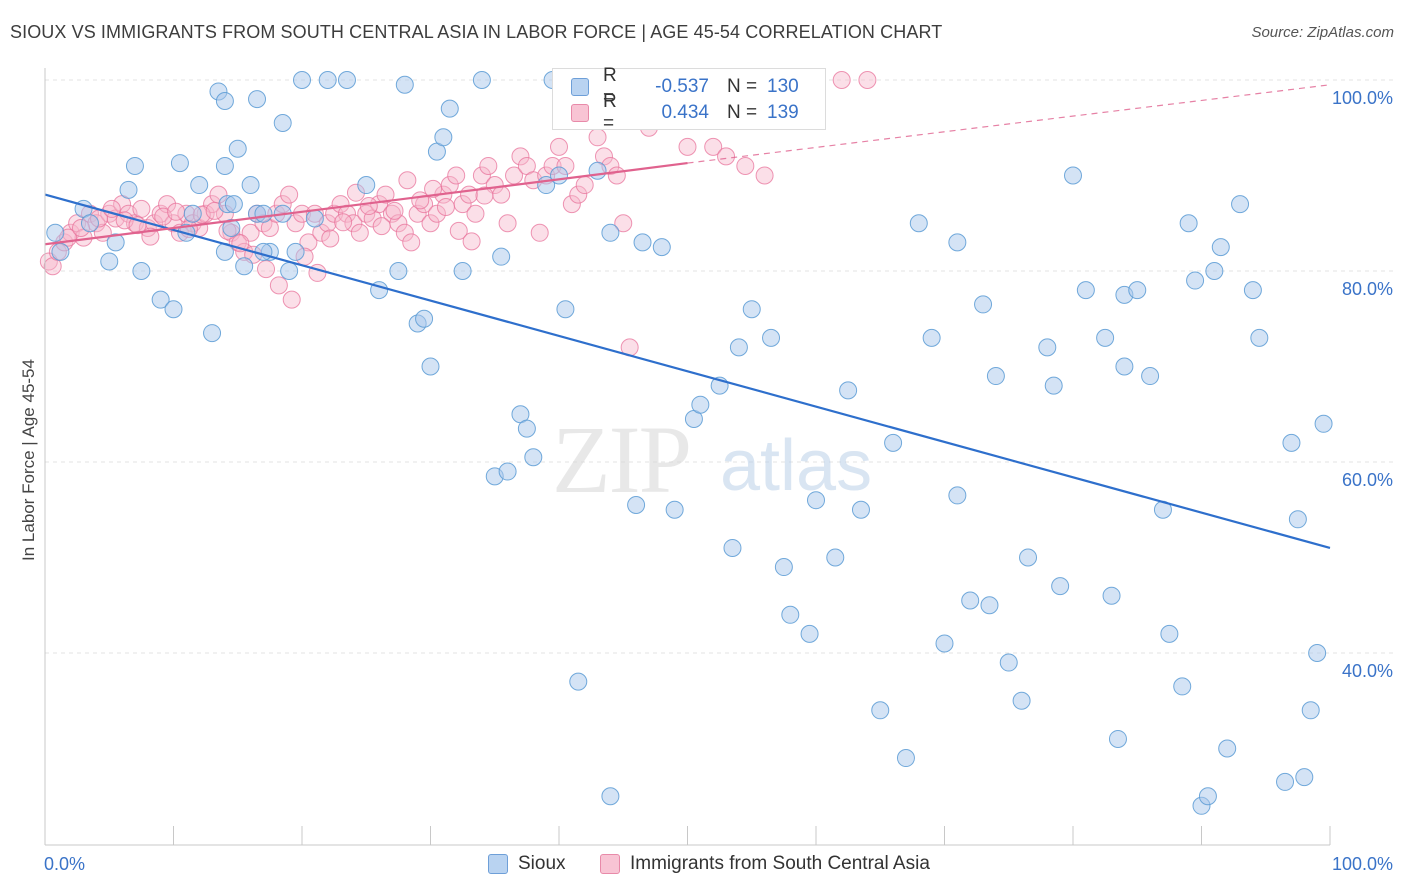 The height and width of the screenshot is (892, 1406). I want to click on series-legend-sioux: Sioux, so click(527, 864).